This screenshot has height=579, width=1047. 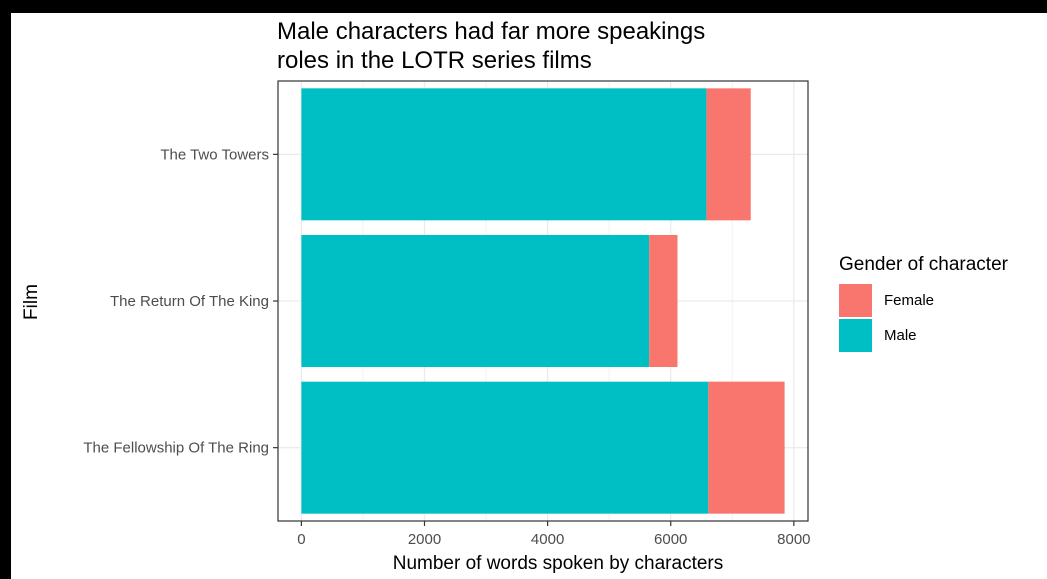 I want to click on legend-label-male: Male, so click(x=900, y=335).